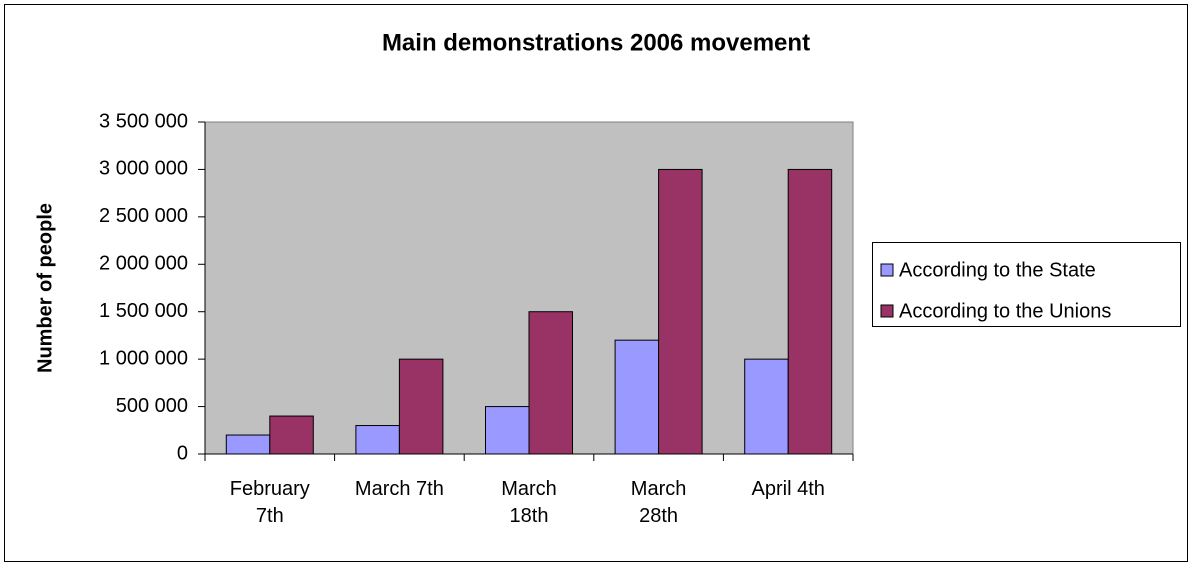 This screenshot has height=566, width=1192. What do you see at coordinates (152, 406) in the screenshot?
I see `y-tick-label: 500 000` at bounding box center [152, 406].